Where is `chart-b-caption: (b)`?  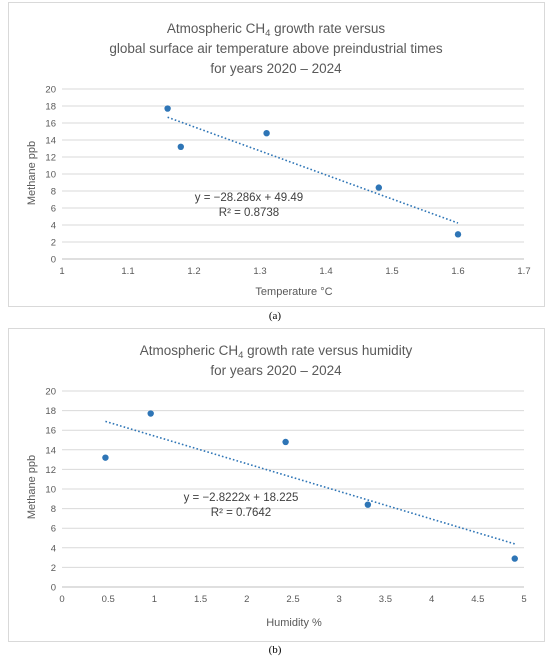
chart-b-caption: (b) is located at coordinates (275, 650).